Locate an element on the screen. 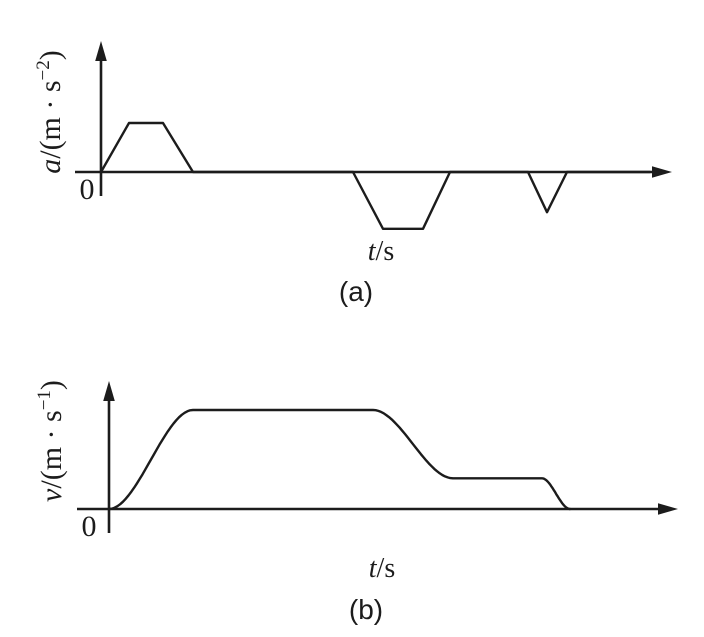 This screenshot has width=704, height=637. a-y-axis-label-unit: /(m · s is located at coordinates (50, 119).